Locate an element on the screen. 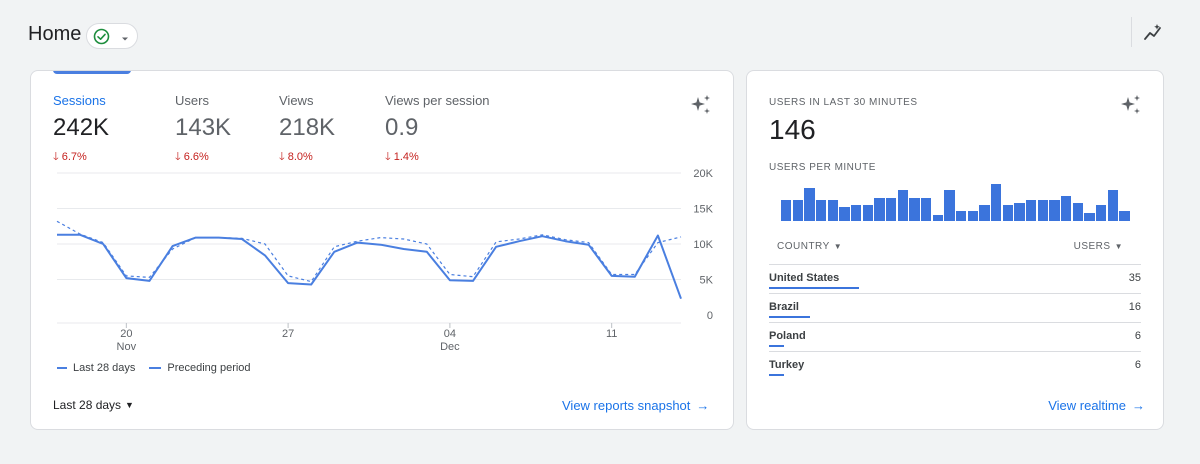  table-row: United States 35 is located at coordinates (955, 279).